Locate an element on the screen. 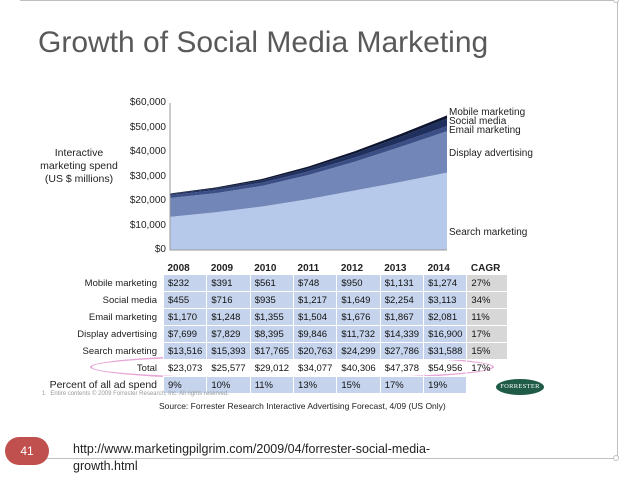 The height and width of the screenshot is (479, 638). y-tick-label: $20,000 is located at coordinates (147, 200).